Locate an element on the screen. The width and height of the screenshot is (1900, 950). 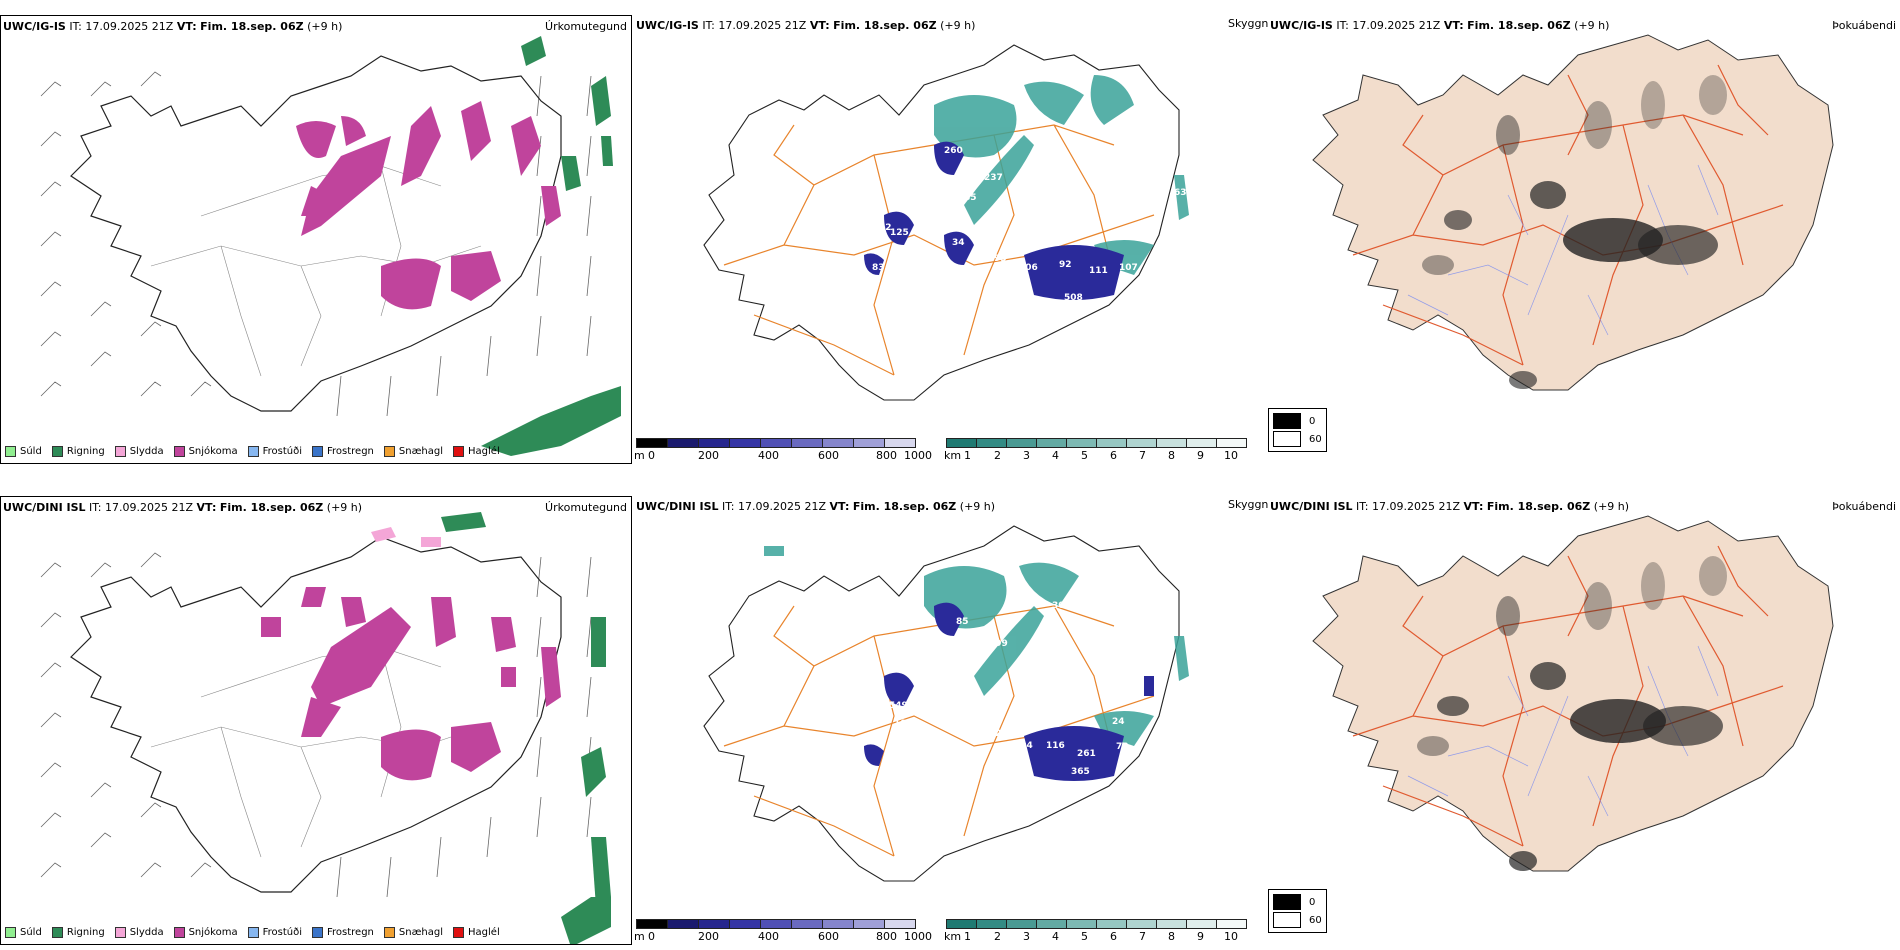
cloud-legend: 0 60 is located at coordinates (1297, 911).